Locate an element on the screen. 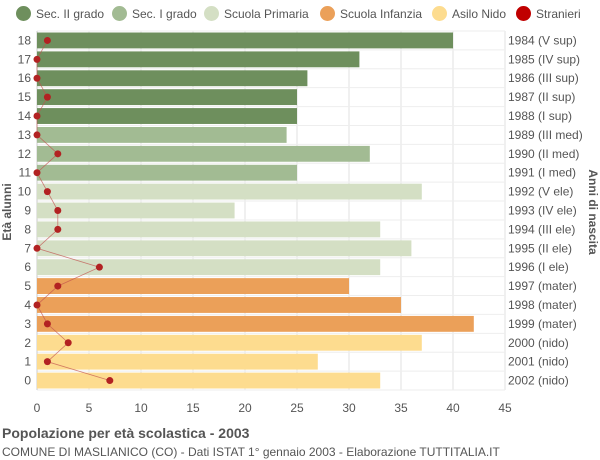 The image size is (600, 460). stranieri-series is located at coordinates (73, 210).